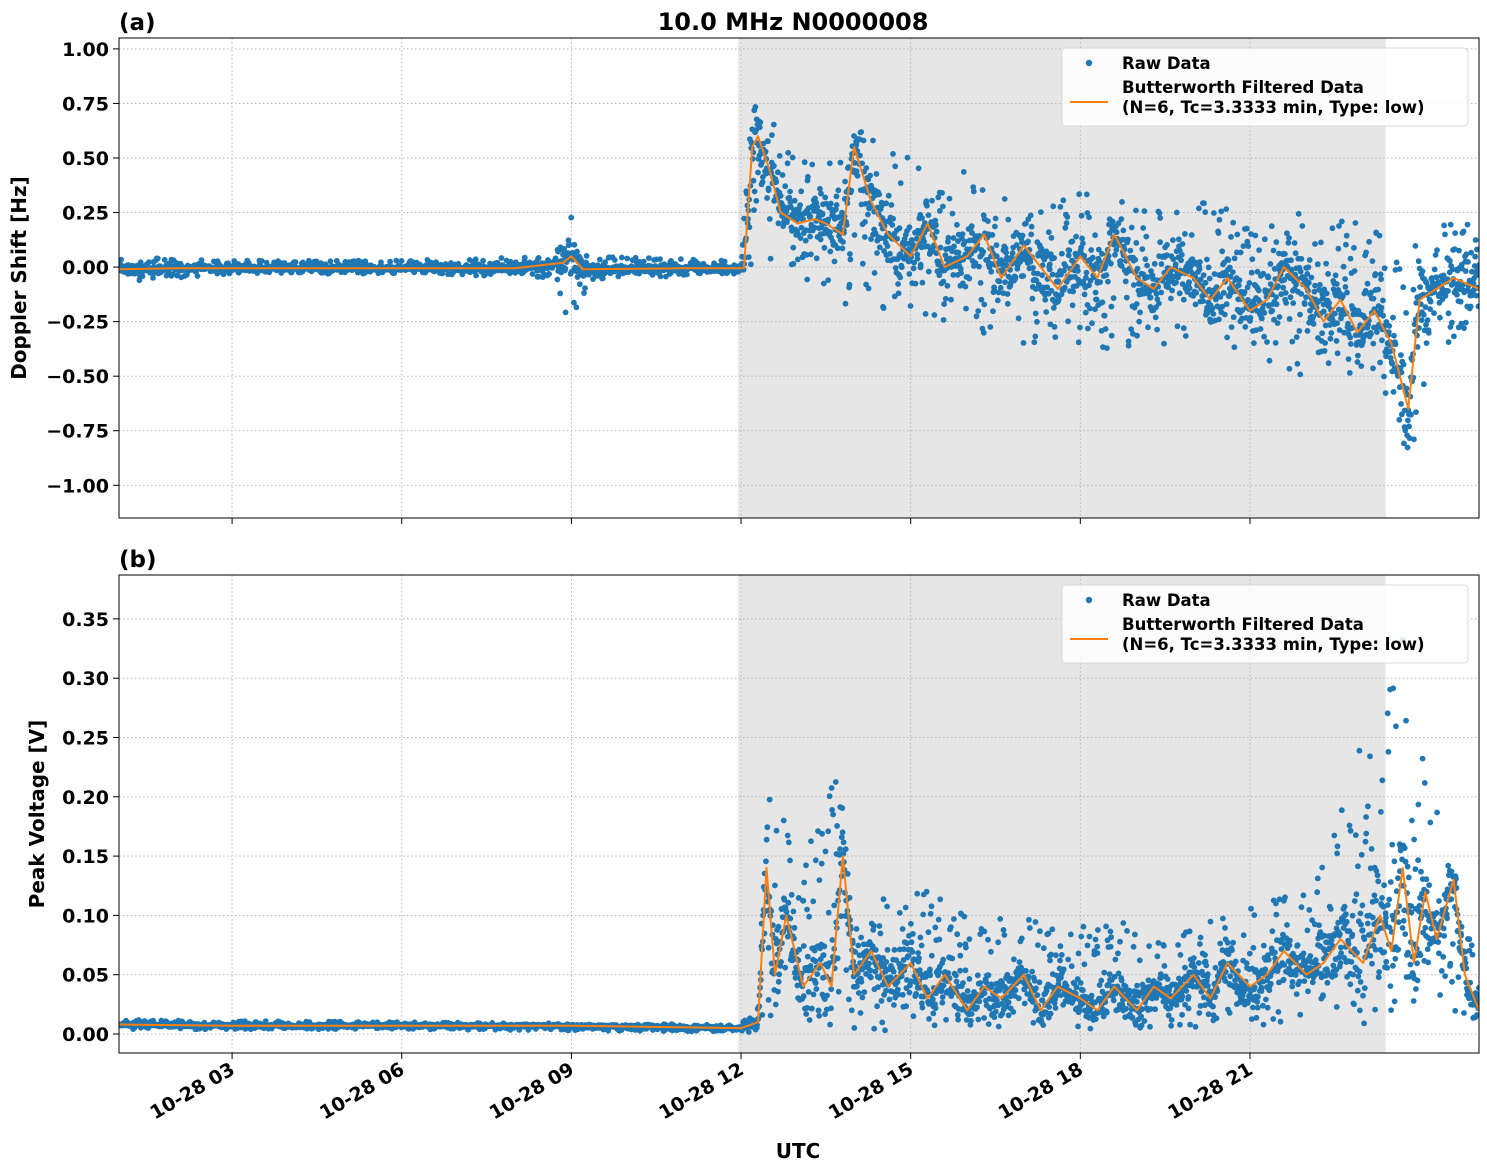  Describe the element at coordinates (85, 50) in the screenshot. I see `y-tick-label: 1.00` at that location.